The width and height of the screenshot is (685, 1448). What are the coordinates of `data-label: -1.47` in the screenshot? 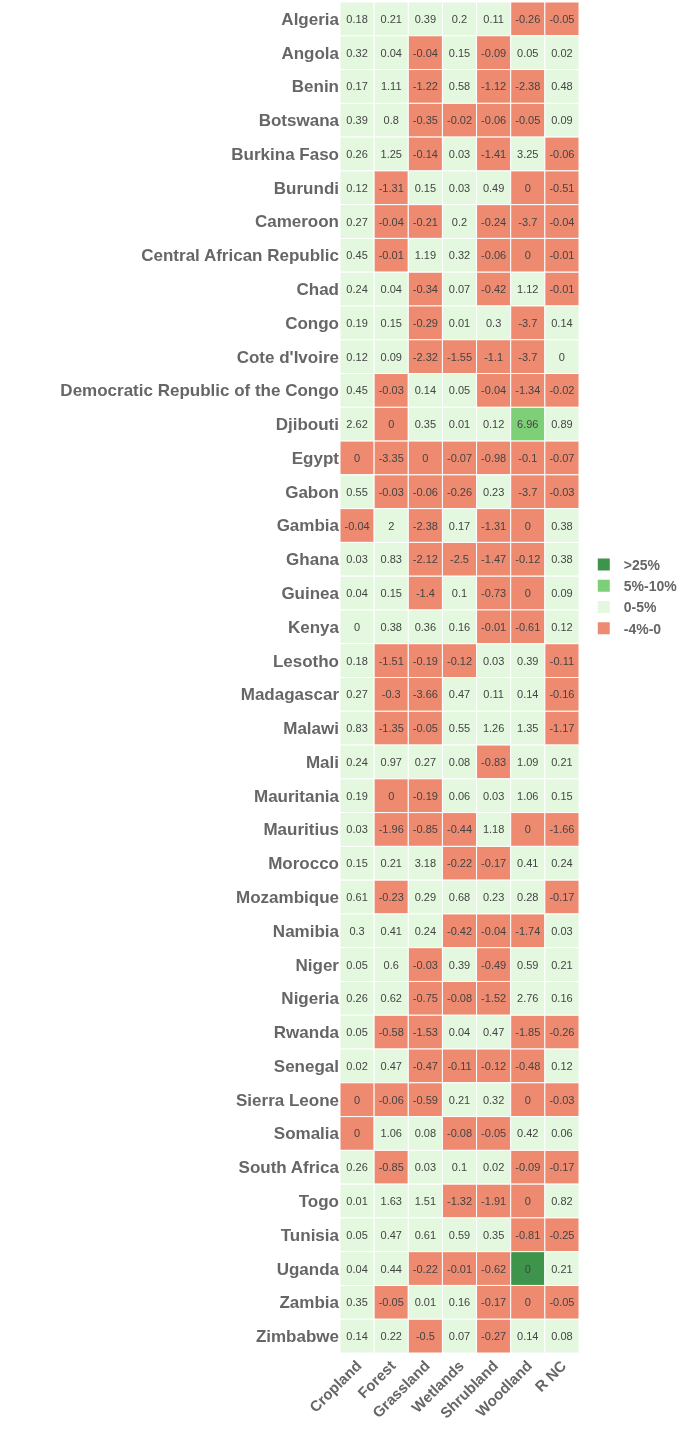 It's located at (494, 559).